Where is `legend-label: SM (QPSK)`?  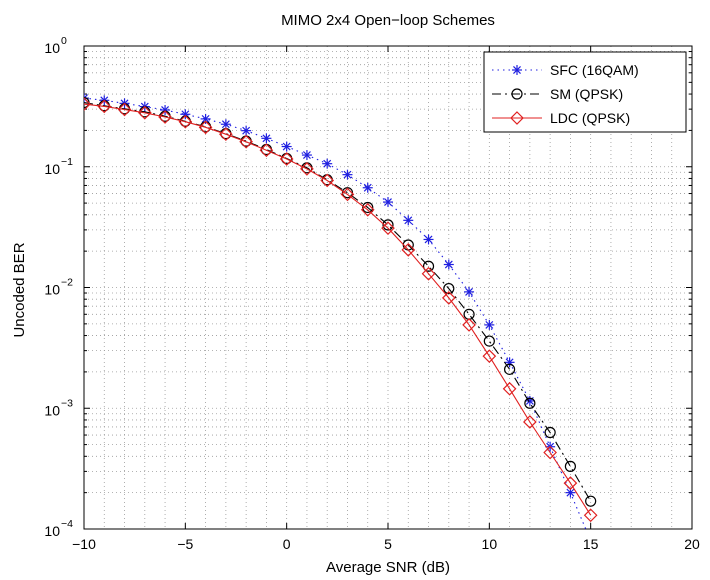 legend-label: SM (QPSK) is located at coordinates (586, 94).